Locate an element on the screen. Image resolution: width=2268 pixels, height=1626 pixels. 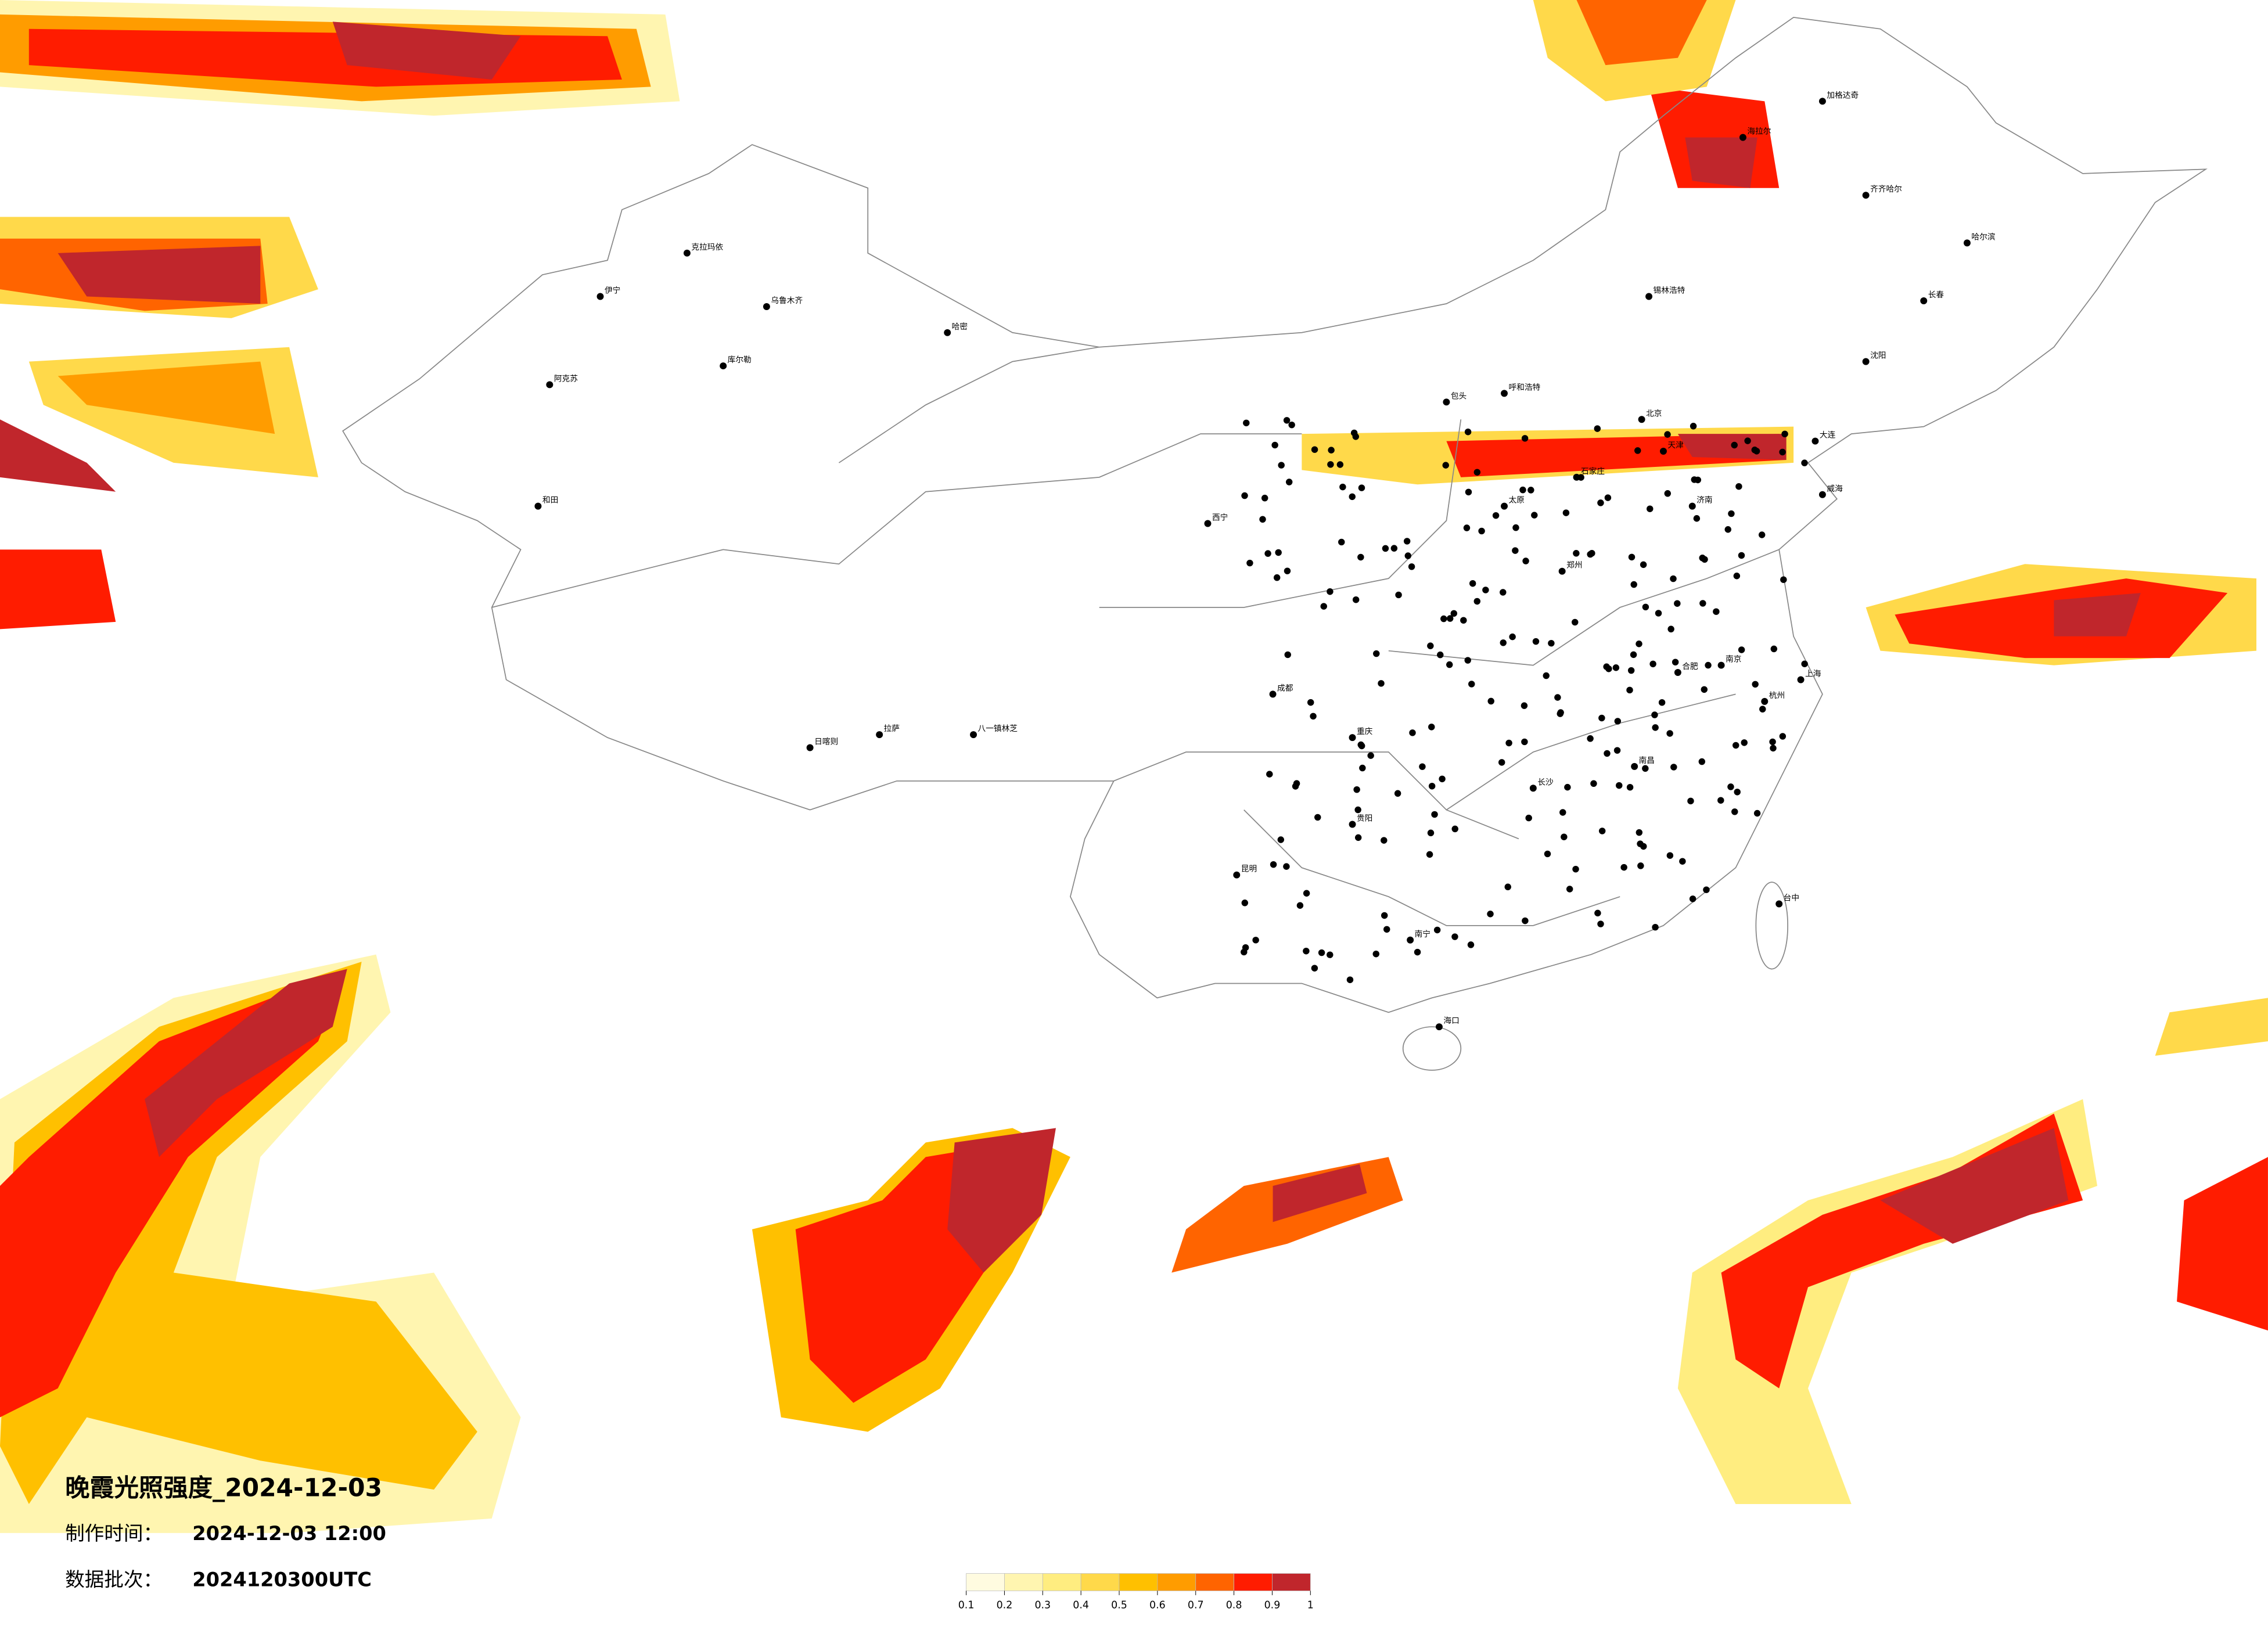
city-label: 北京 is located at coordinates (1654, 413).